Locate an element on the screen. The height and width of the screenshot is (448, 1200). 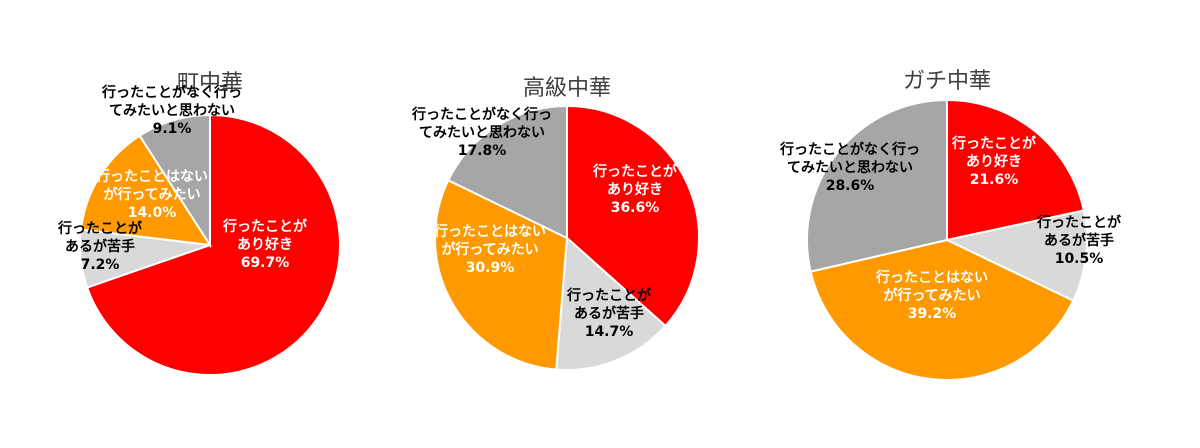
data-label: 行ったことがなく行ってみたいと思わない 28.6% is located at coordinates (849, 167).